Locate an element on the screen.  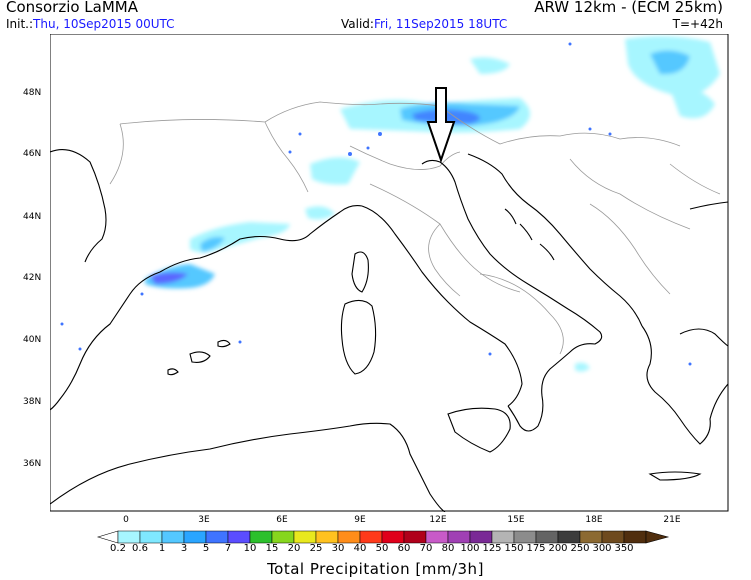
legend-tick-label: 0.6 is located at coordinates (140, 548).